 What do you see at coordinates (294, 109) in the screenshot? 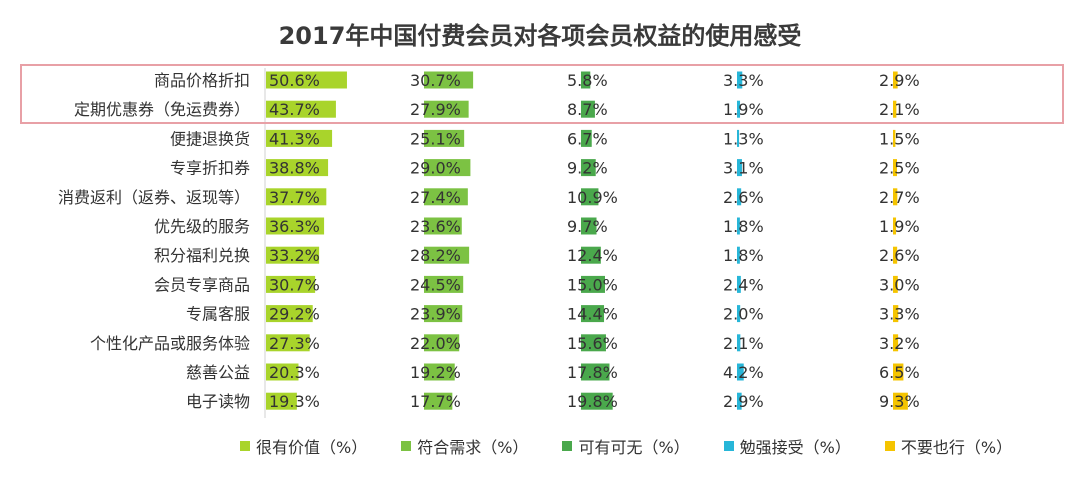
I see `data-label: 43.7%` at bounding box center [294, 109].